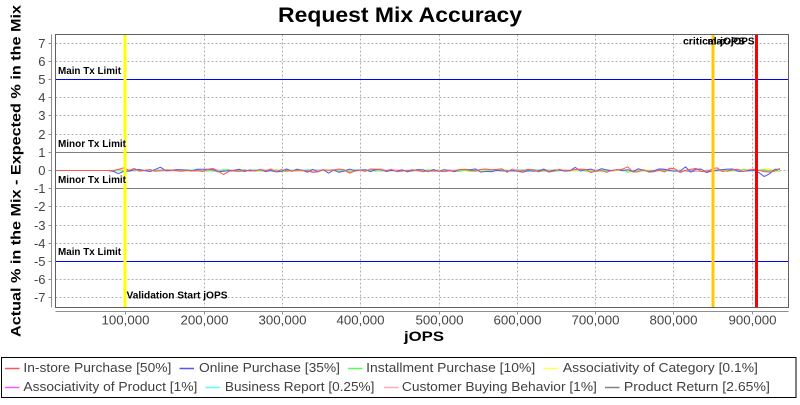  What do you see at coordinates (499, 386) in the screenshot?
I see `svg-text: Customer Buying Behavior [1%]` at bounding box center [499, 386].